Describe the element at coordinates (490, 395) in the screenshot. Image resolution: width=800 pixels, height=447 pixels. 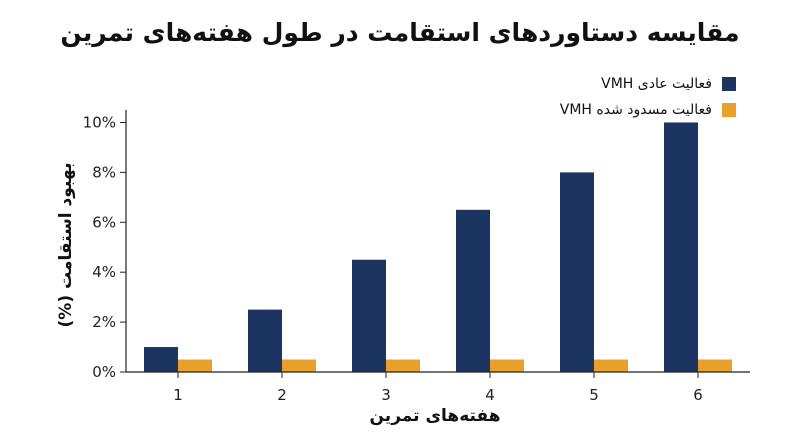
I see `x-tick-label: 4` at that location.